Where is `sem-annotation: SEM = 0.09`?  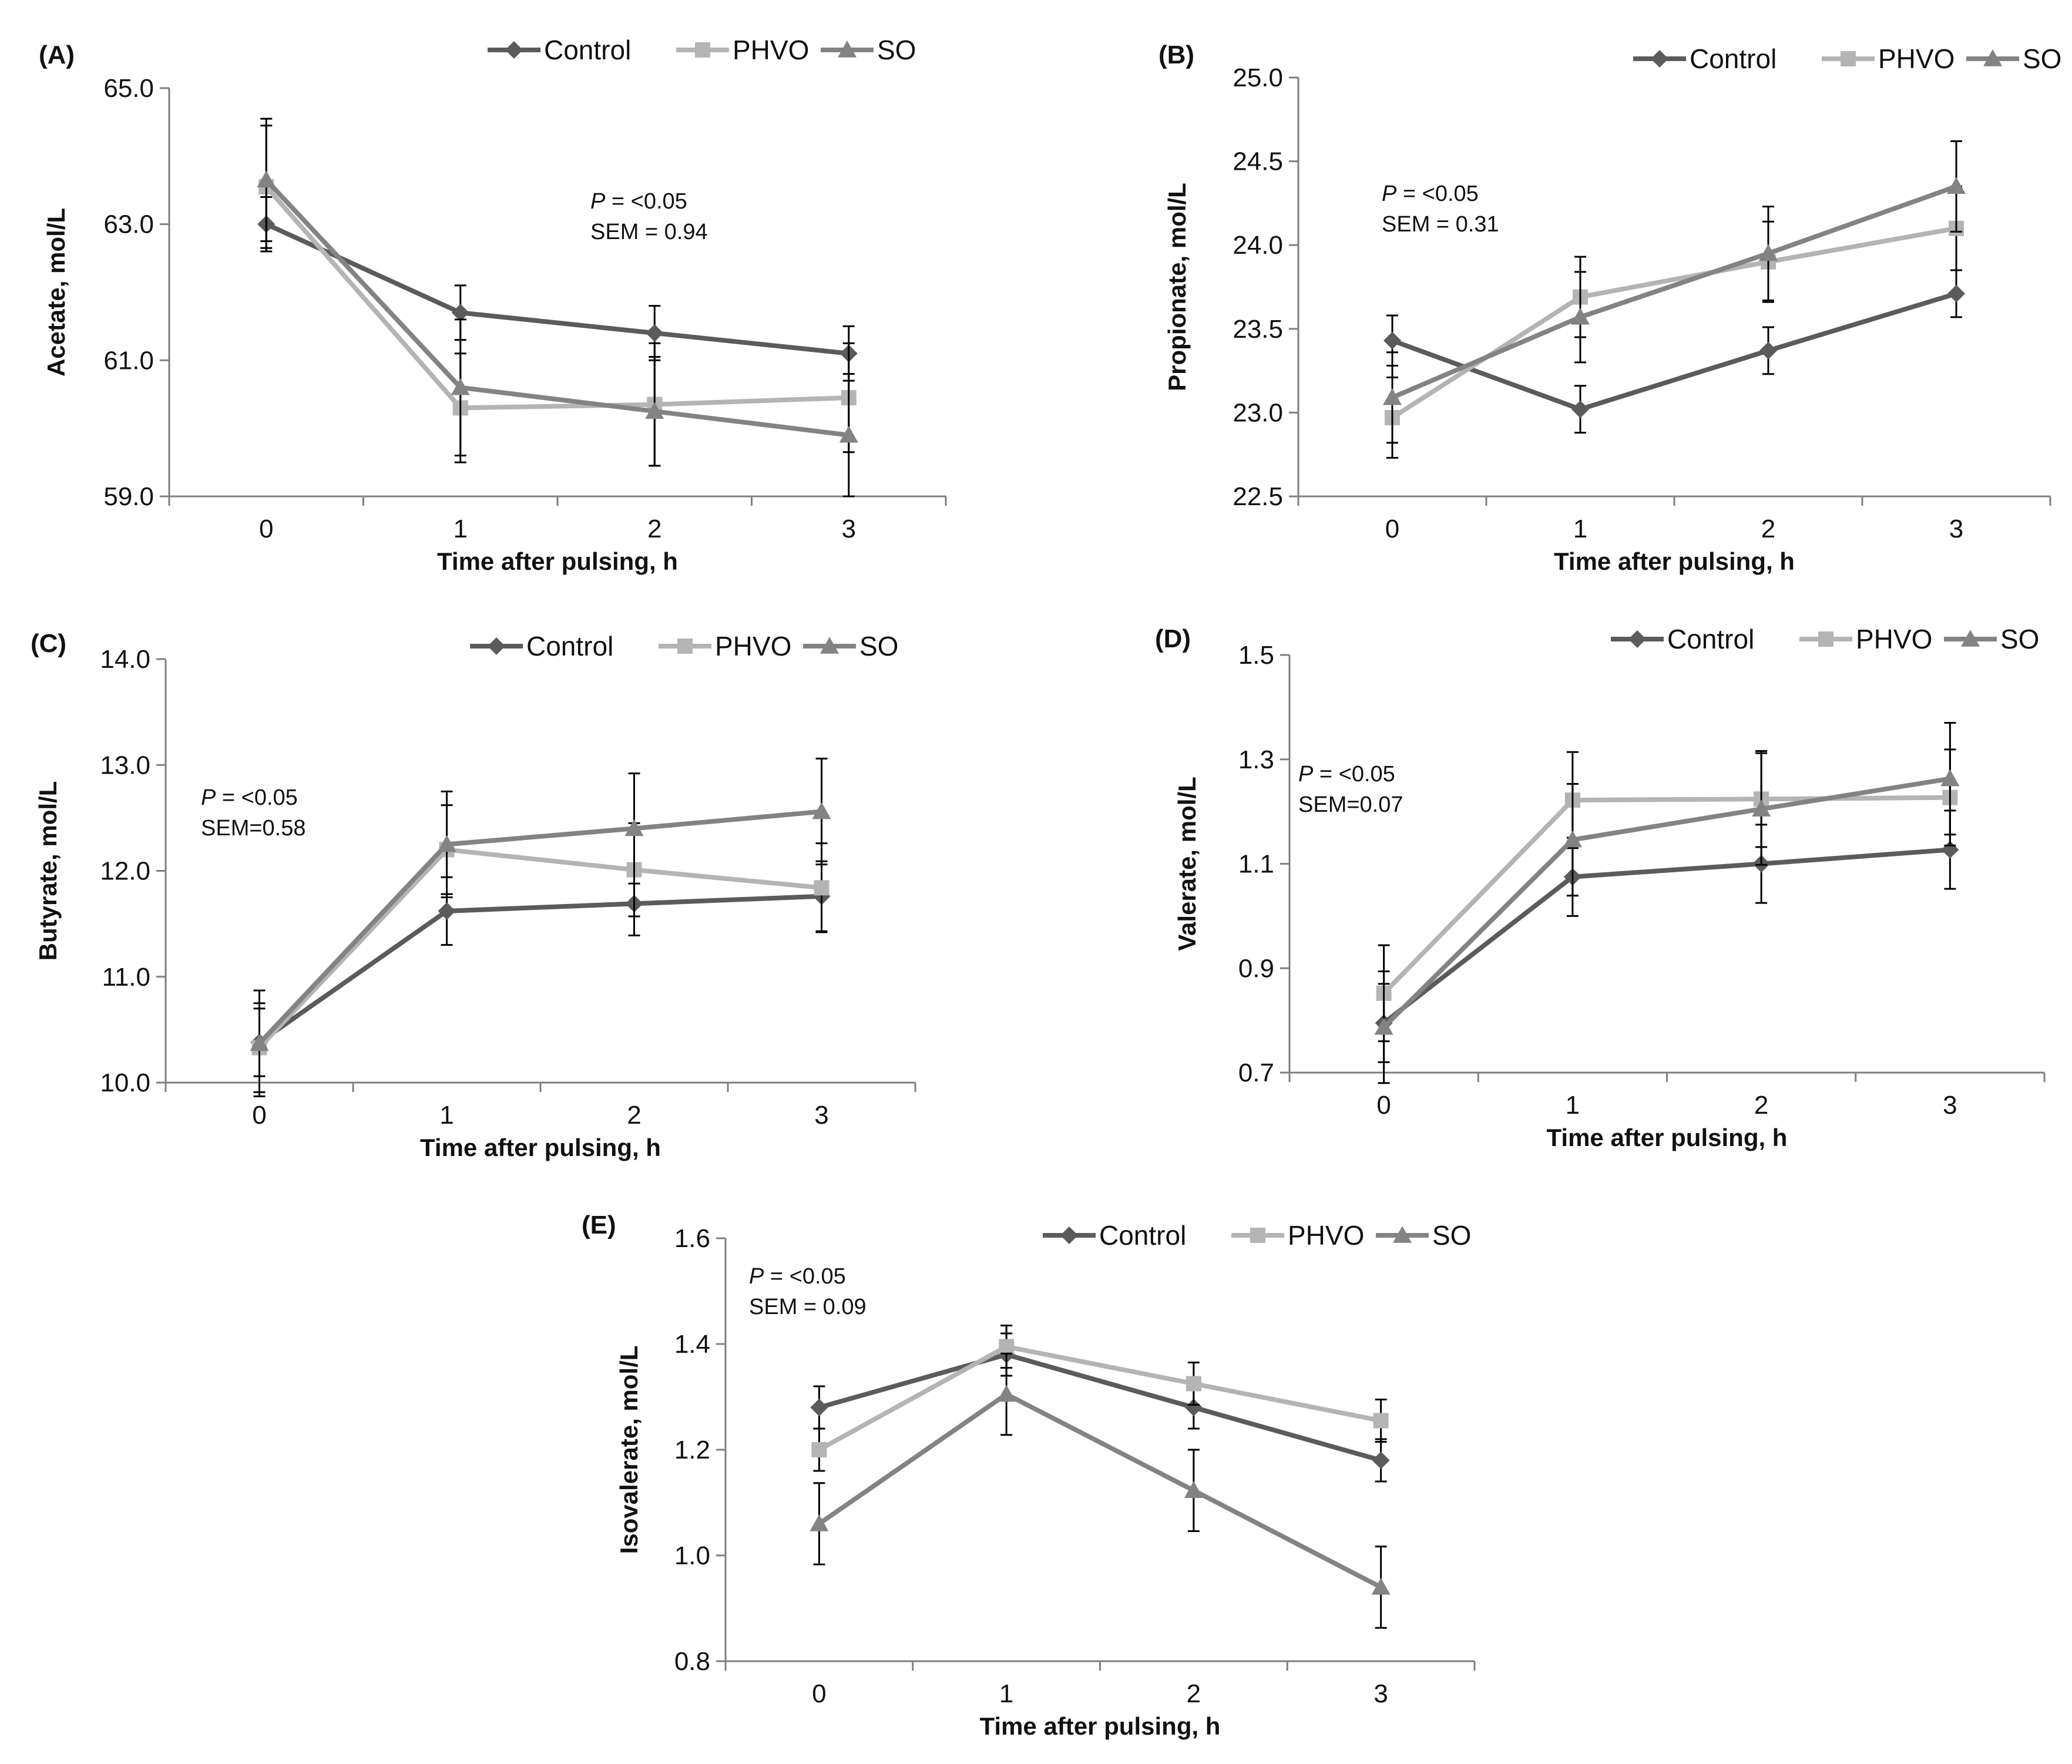
sem-annotation: SEM = 0.09 is located at coordinates (808, 1307).